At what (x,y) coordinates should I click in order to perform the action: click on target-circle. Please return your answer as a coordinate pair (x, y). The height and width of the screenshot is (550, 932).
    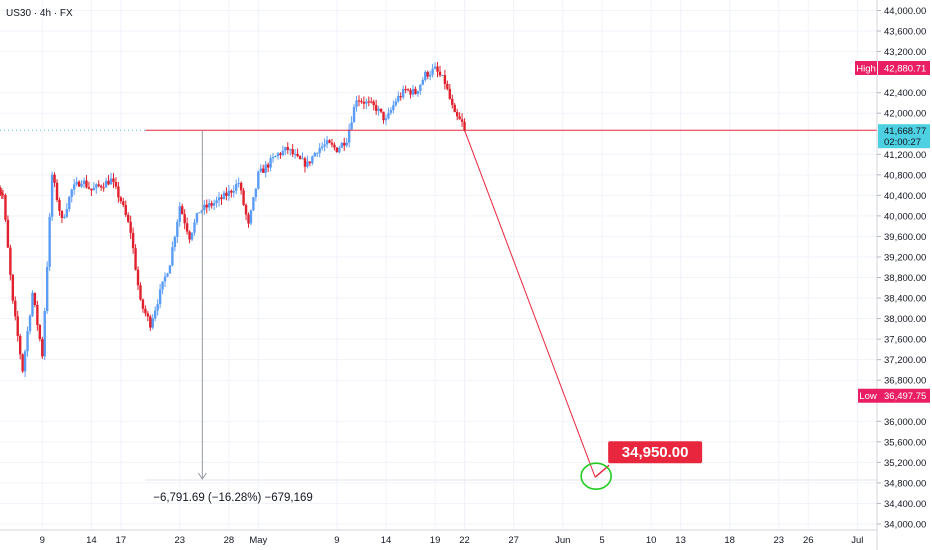
    Looking at the image, I should click on (596, 476).